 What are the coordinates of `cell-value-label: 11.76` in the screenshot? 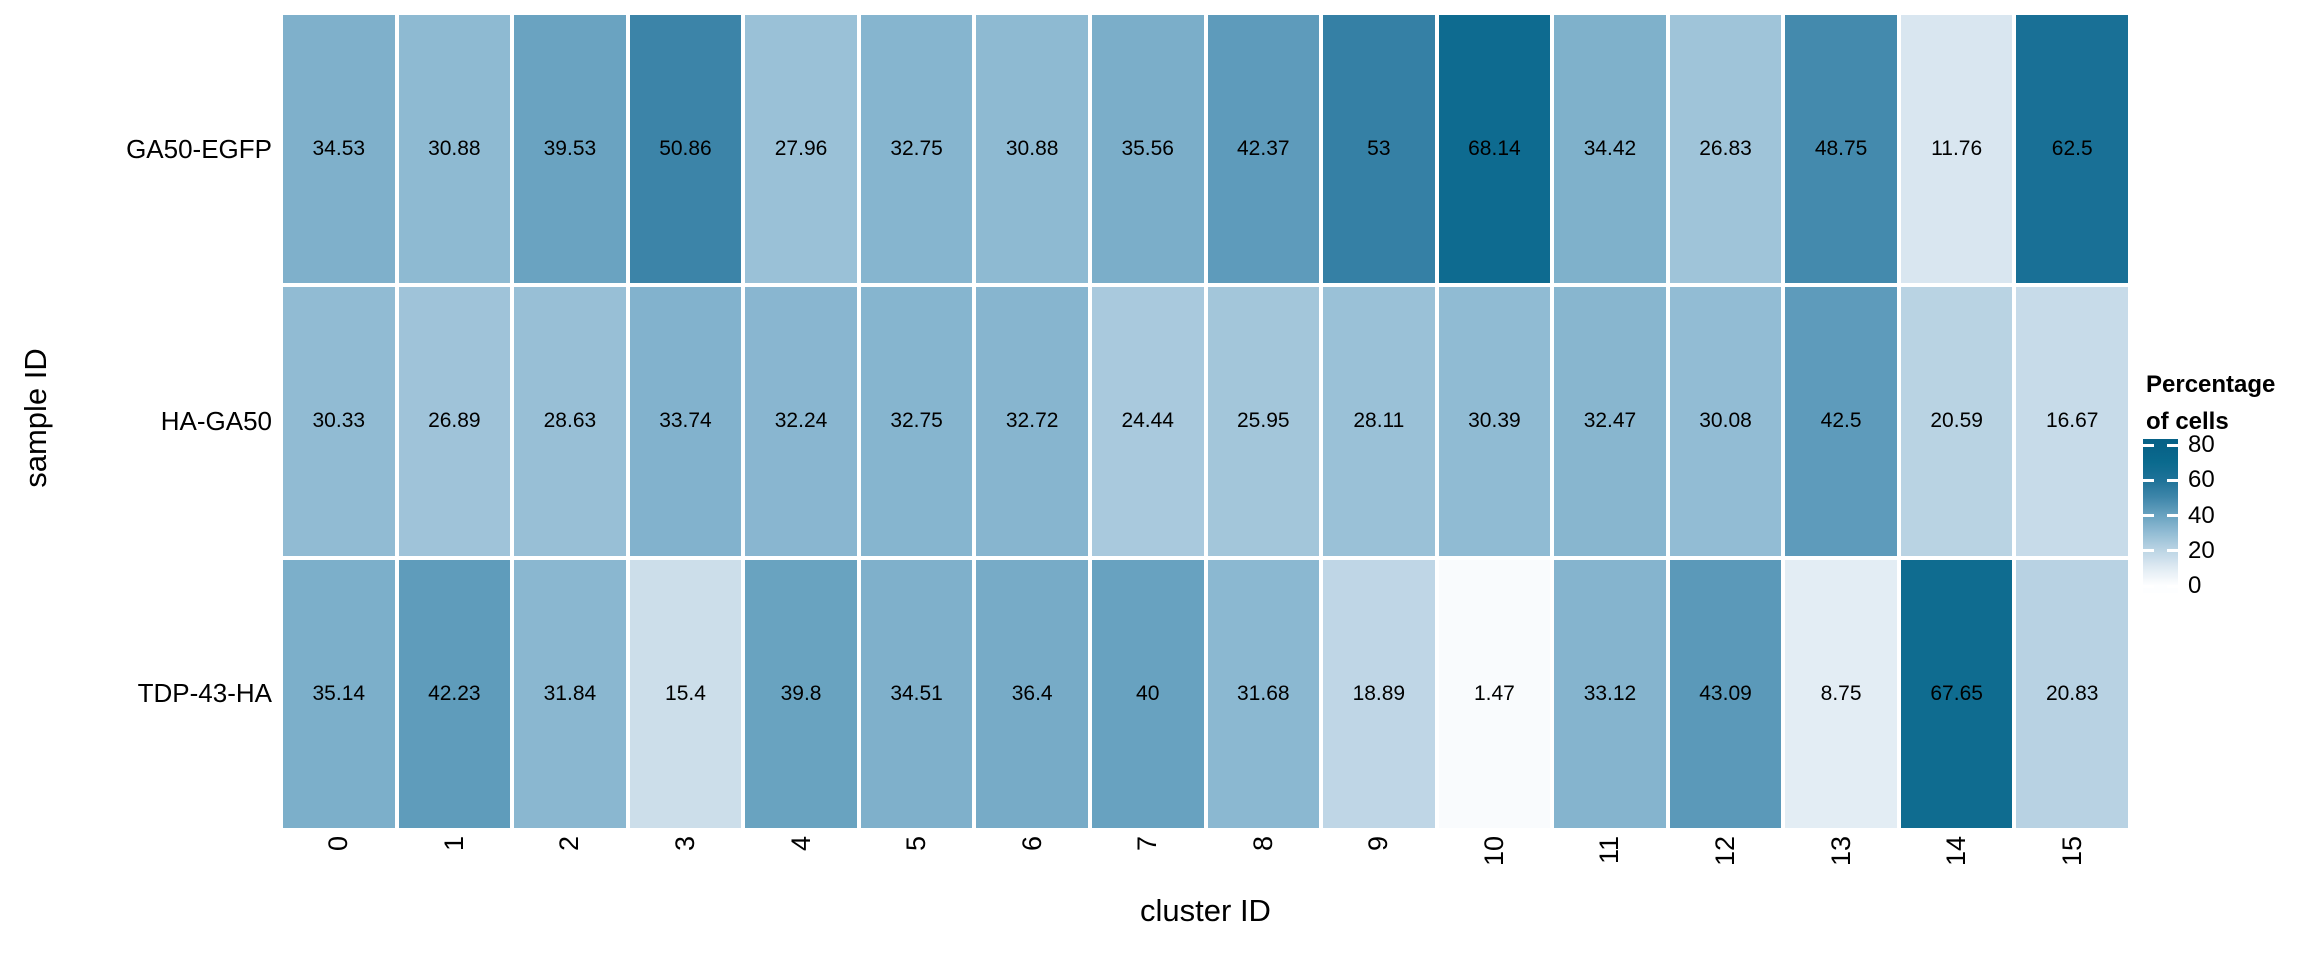 It's located at (1957, 149).